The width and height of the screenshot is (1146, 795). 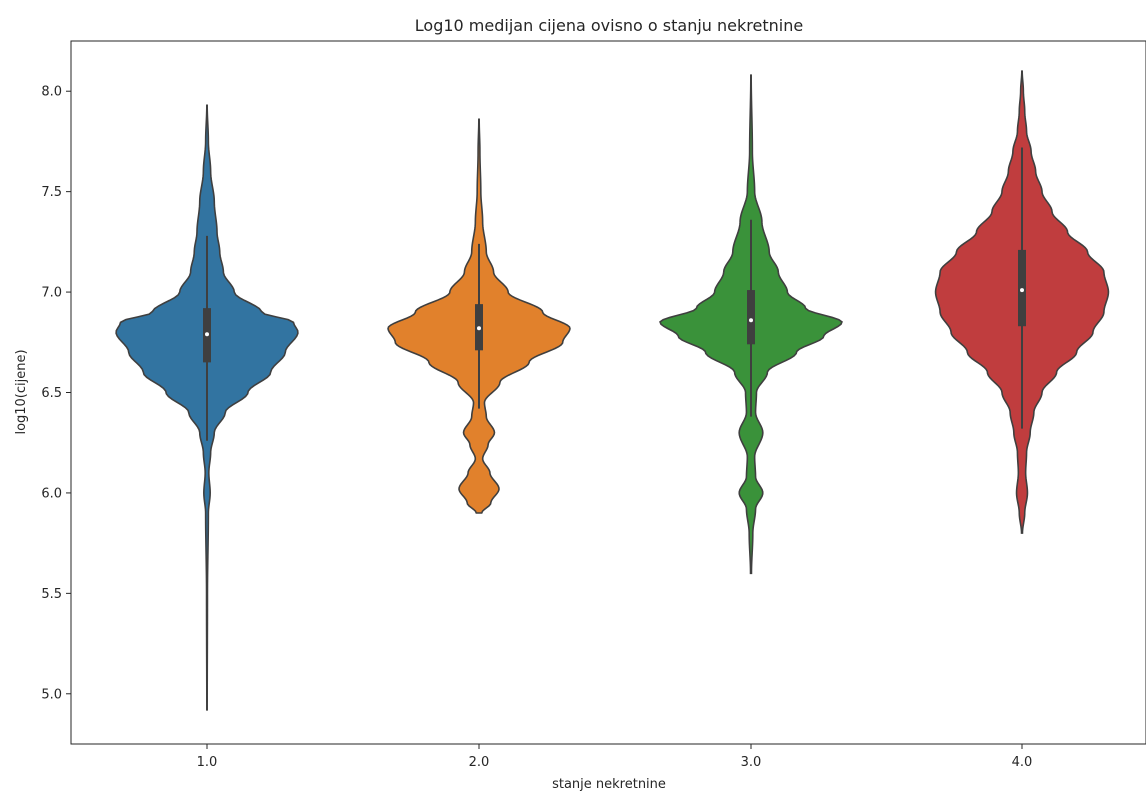 What do you see at coordinates (51, 92) in the screenshot?
I see `y-tick-label: 8.0` at bounding box center [51, 92].